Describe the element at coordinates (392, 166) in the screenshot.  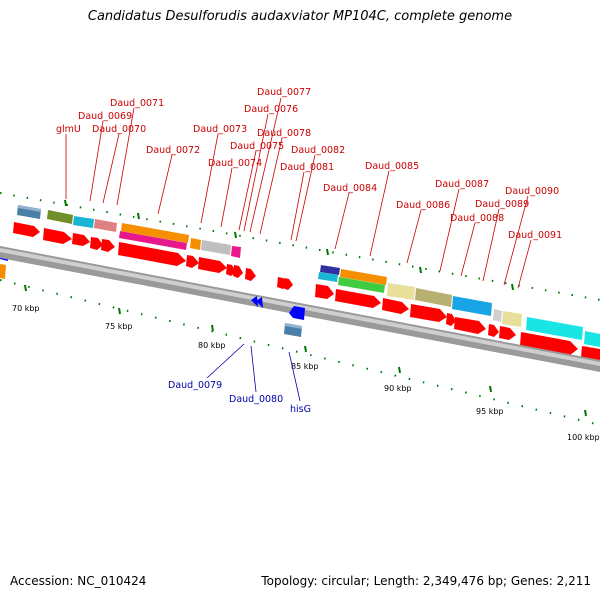
I see `gene-label-daud-0085: Daud_0085` at that location.